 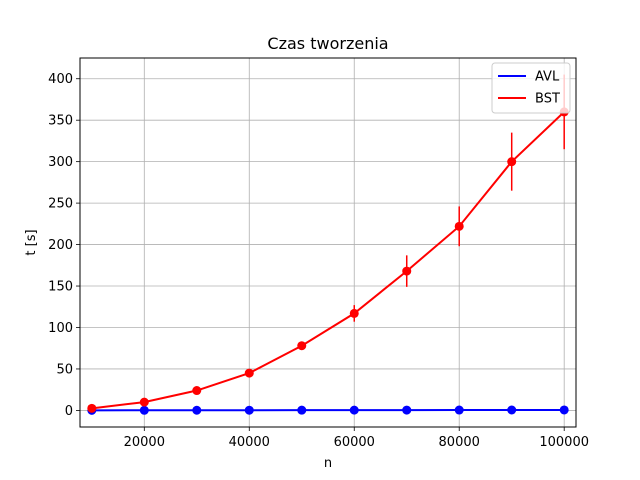 I want to click on chart-title: Czas tworzenia, so click(x=327, y=43).